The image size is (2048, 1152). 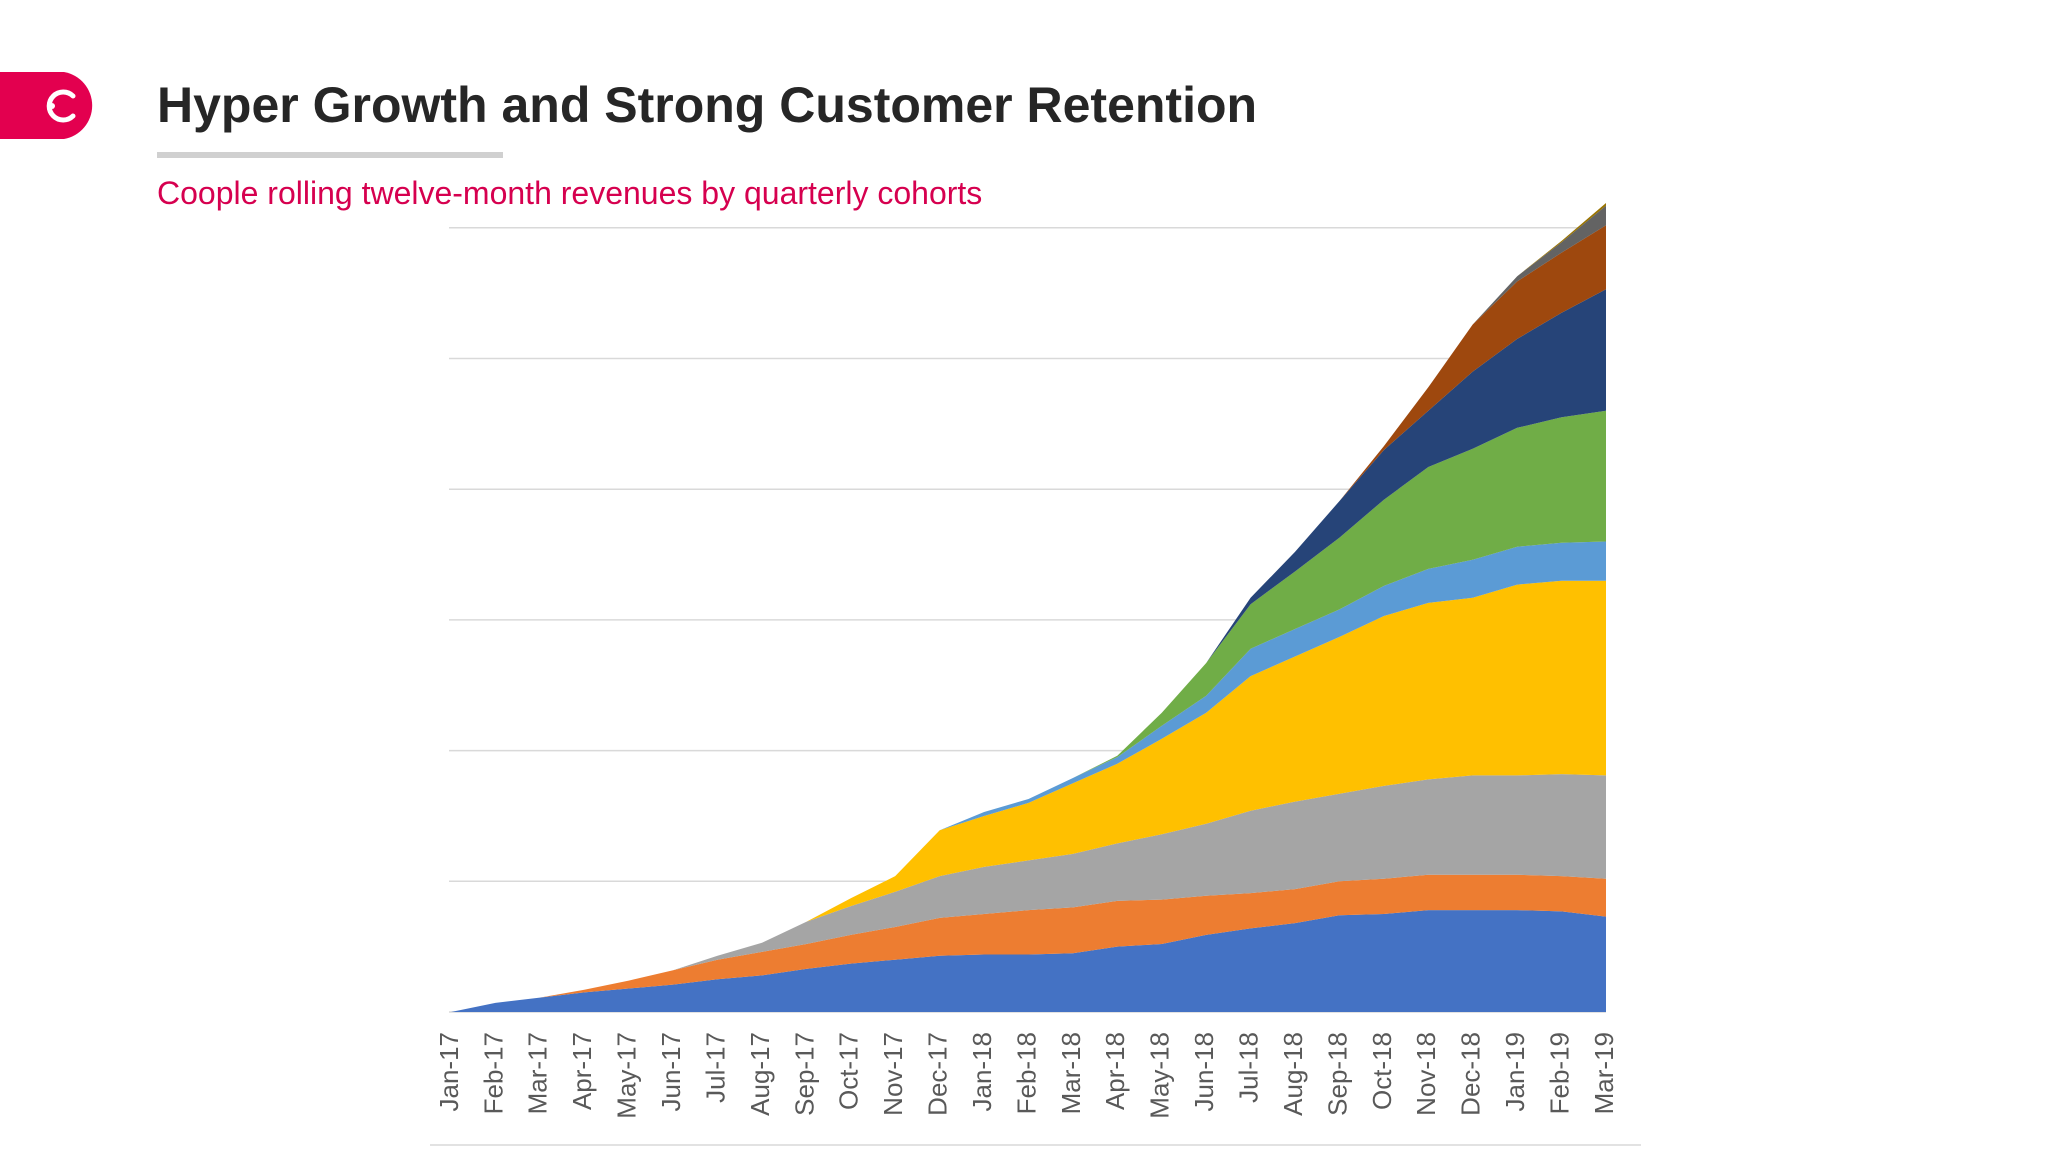 I want to click on logo-dot, so click(x=52, y=106).